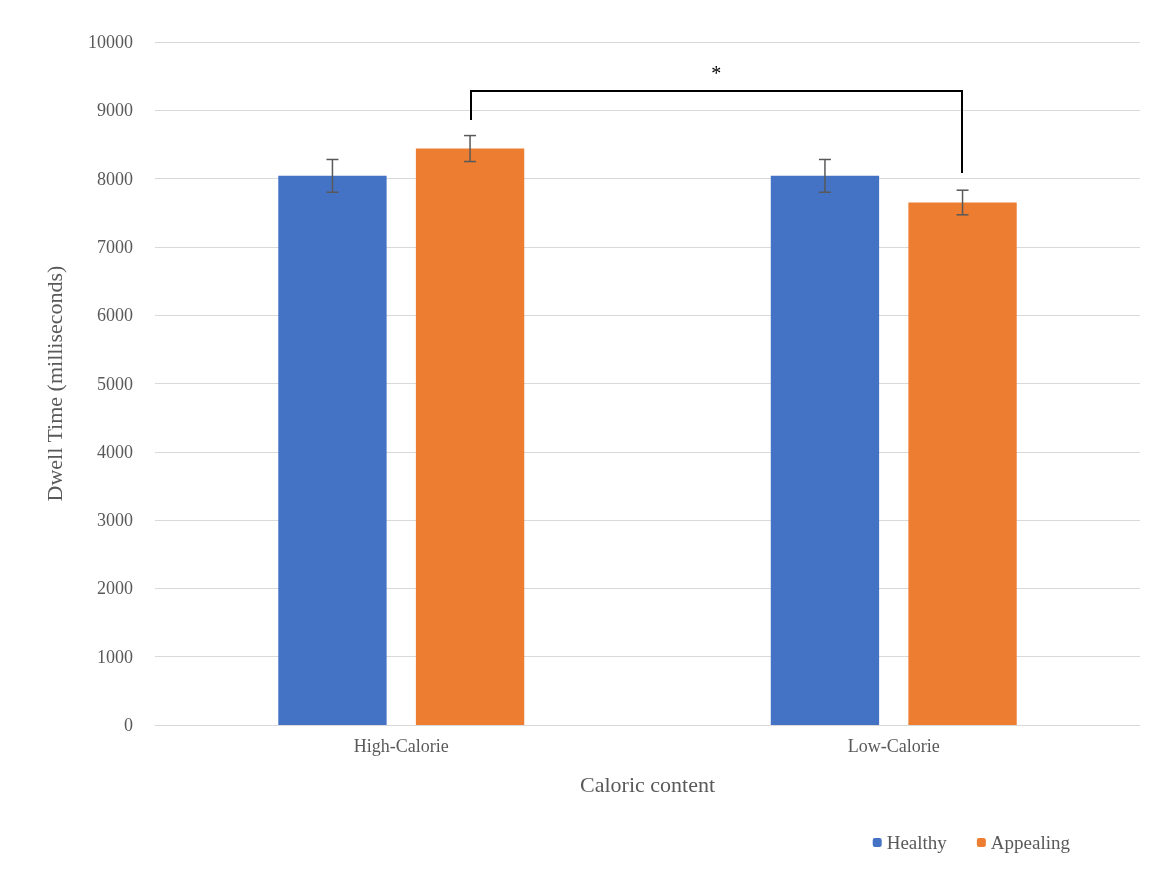 The width and height of the screenshot is (1155, 877). I want to click on y-tick-label: 10000, so click(110, 42).